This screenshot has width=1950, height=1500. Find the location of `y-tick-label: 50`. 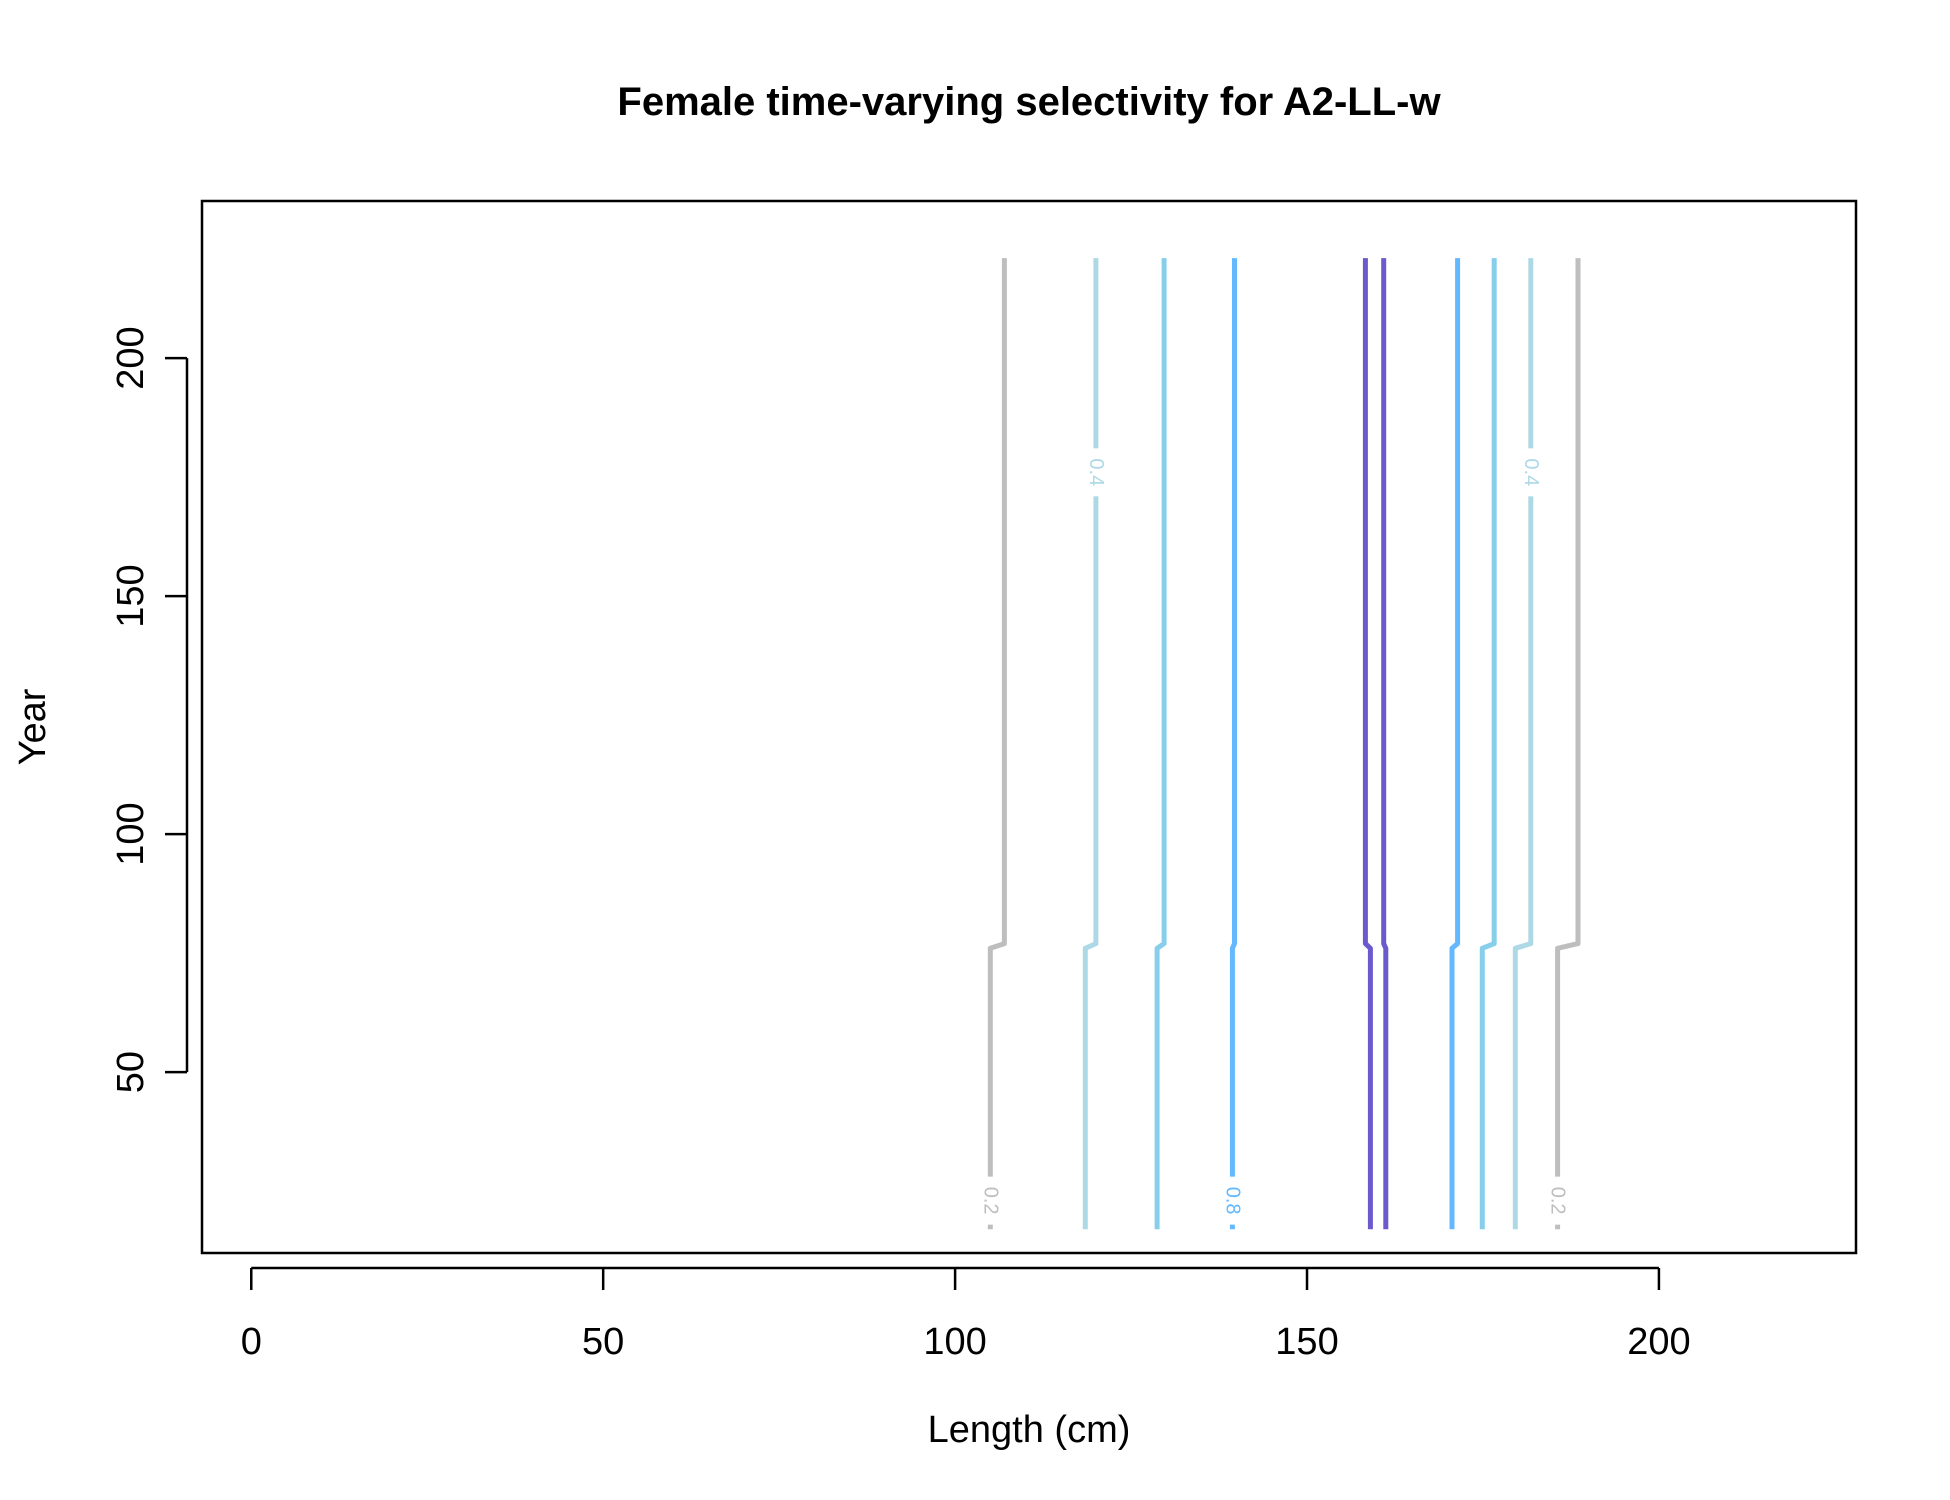

y-tick-label: 50 is located at coordinates (131, 1072).